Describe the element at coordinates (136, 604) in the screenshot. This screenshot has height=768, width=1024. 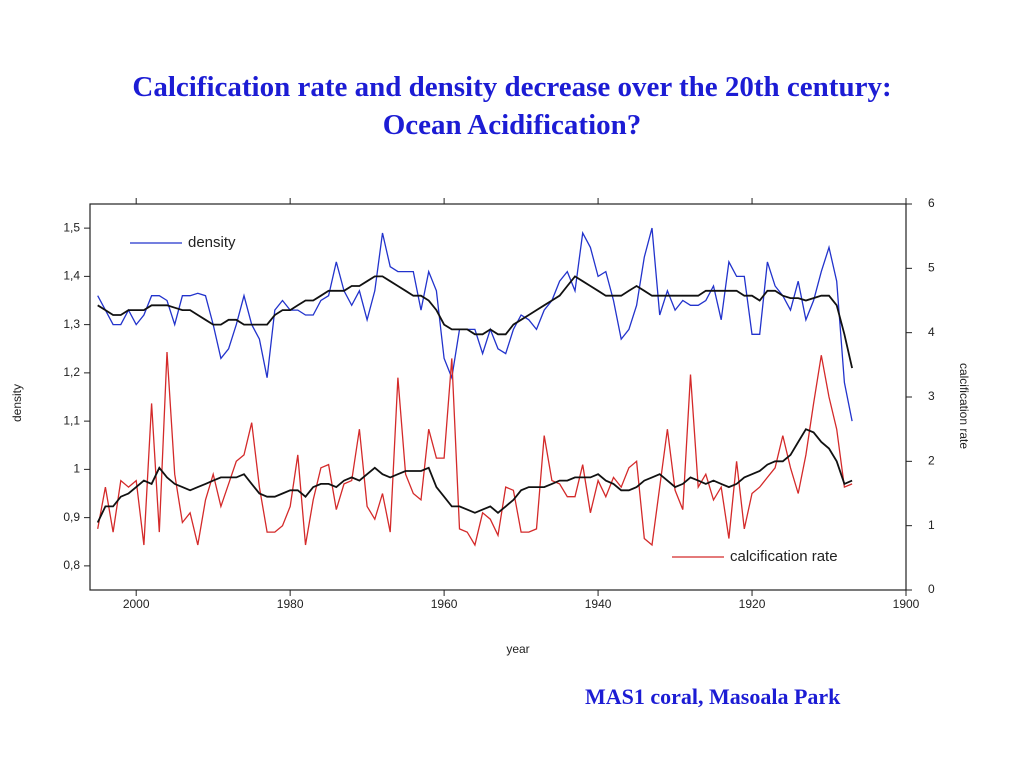
I see `x-tick-label: 2000` at that location.